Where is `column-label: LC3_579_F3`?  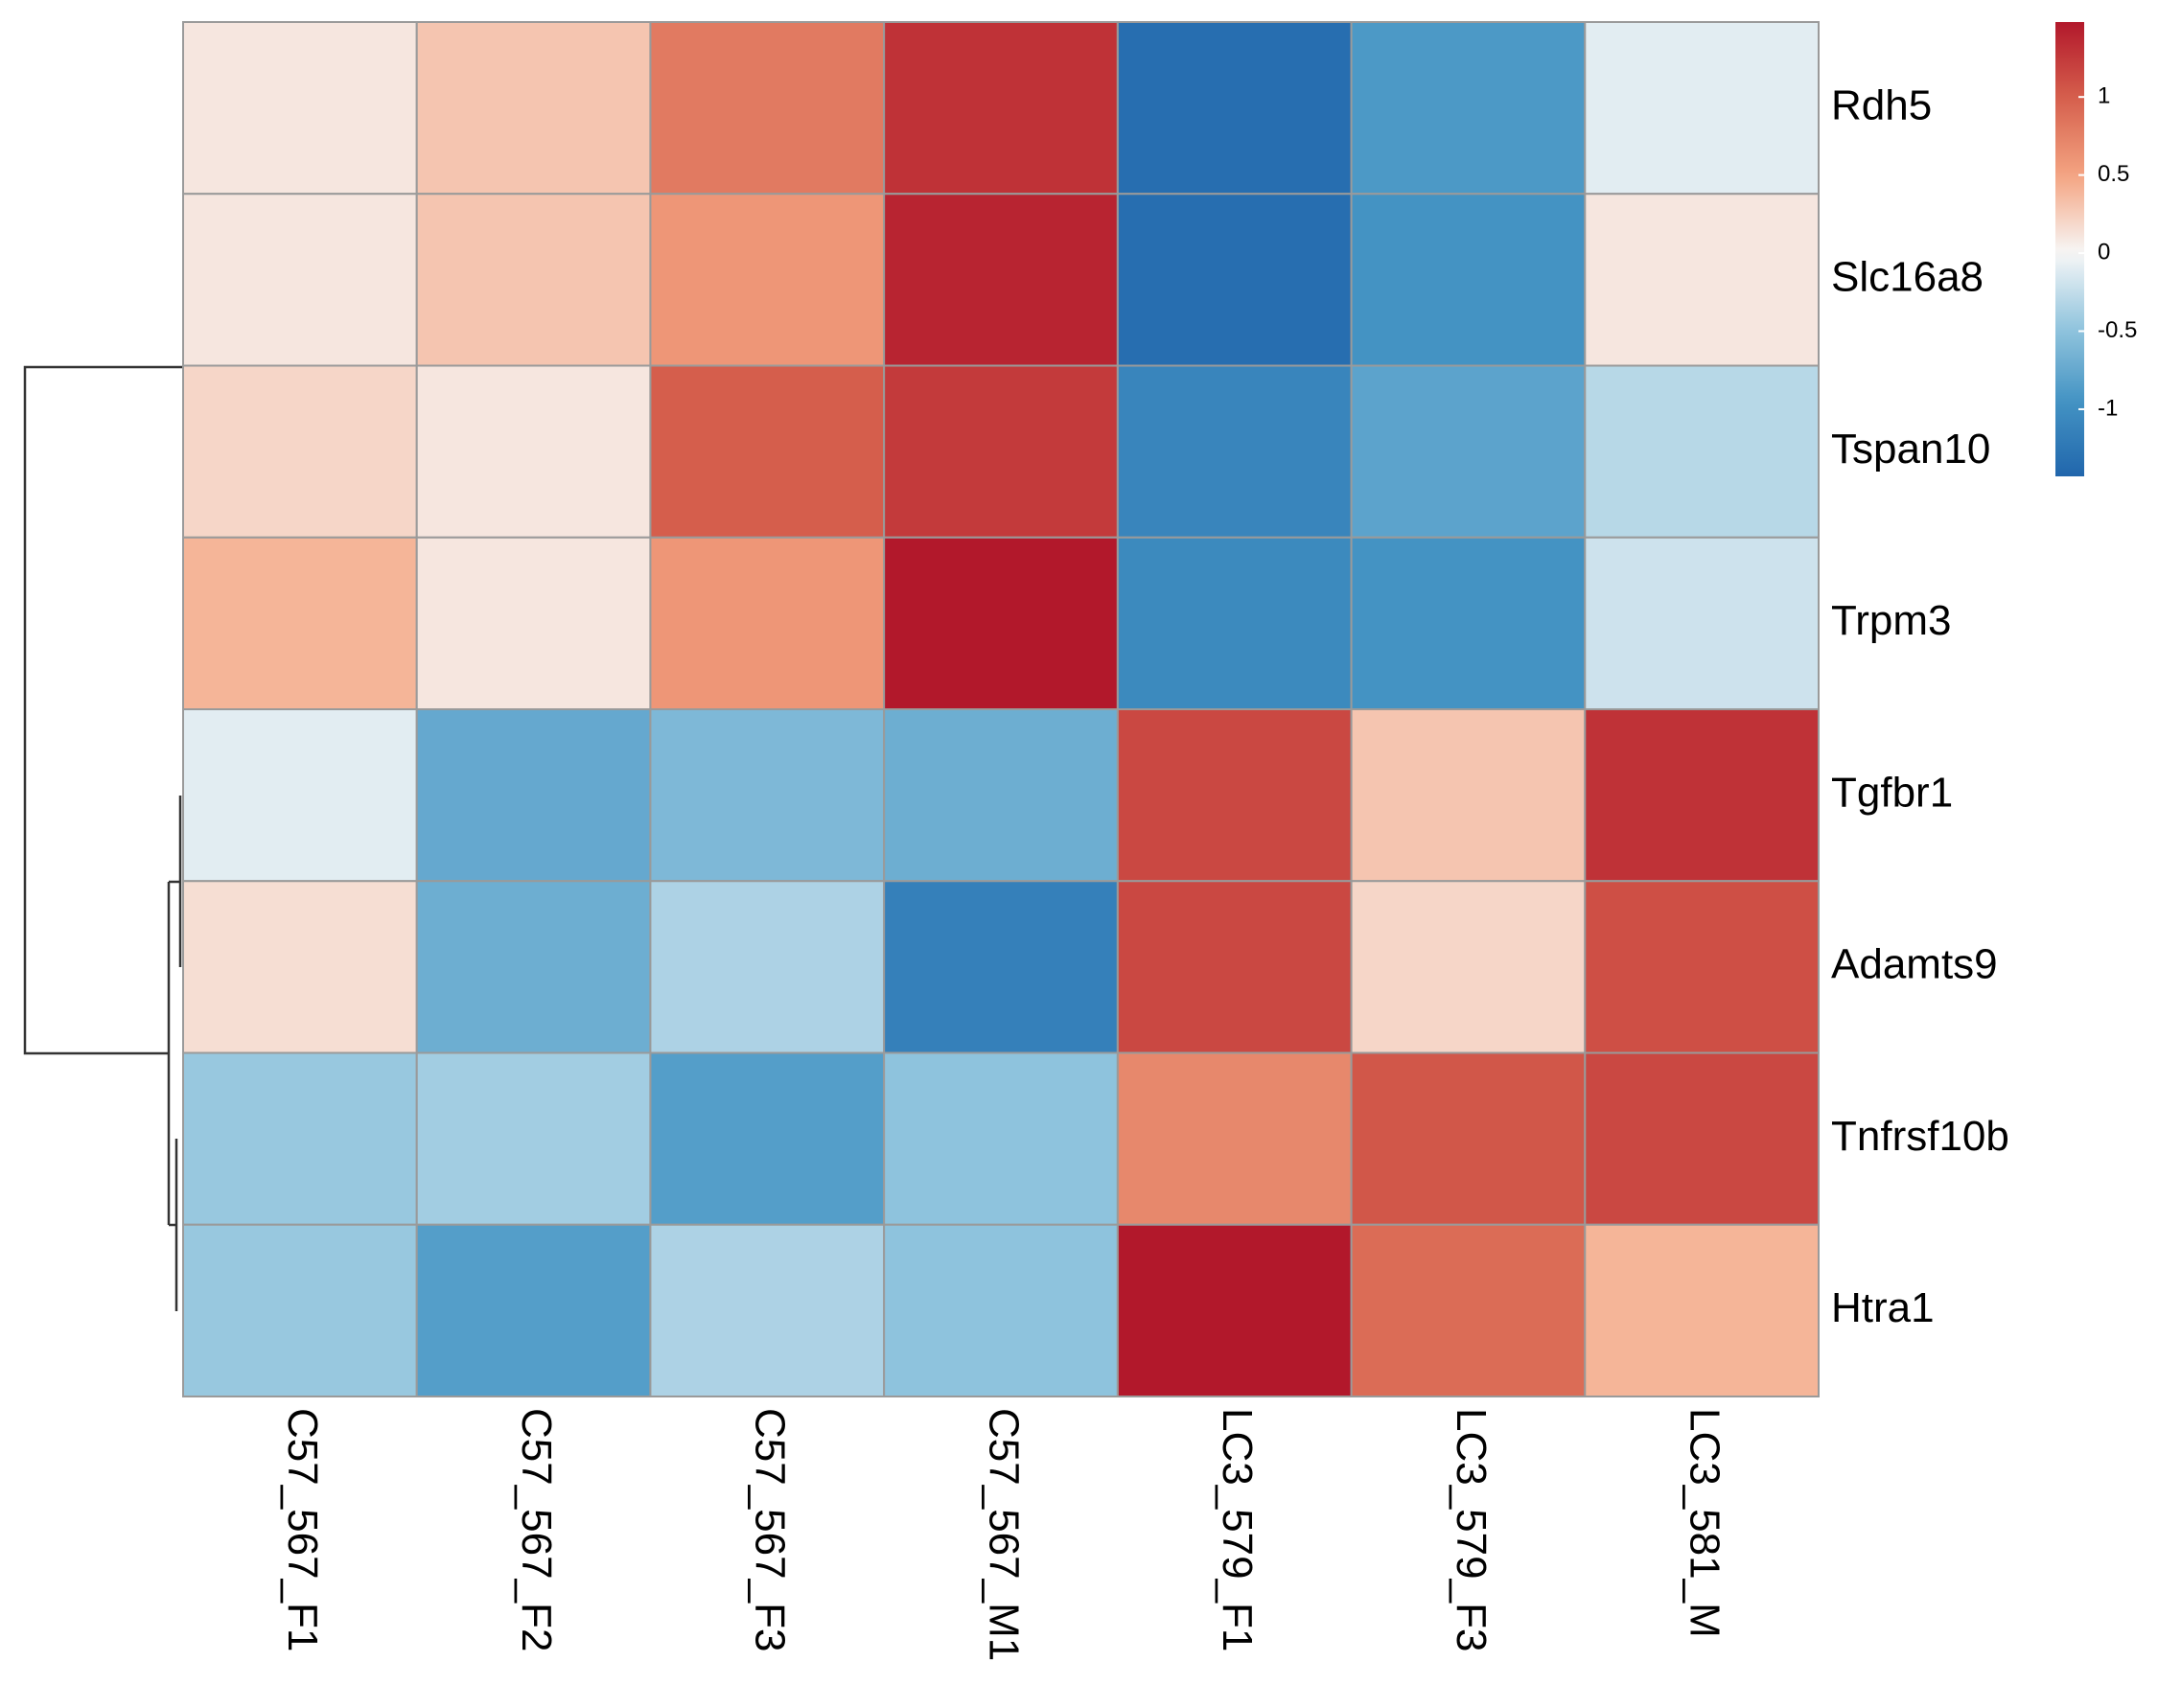
column-label: LC3_579_F3 is located at coordinates (1471, 1529).